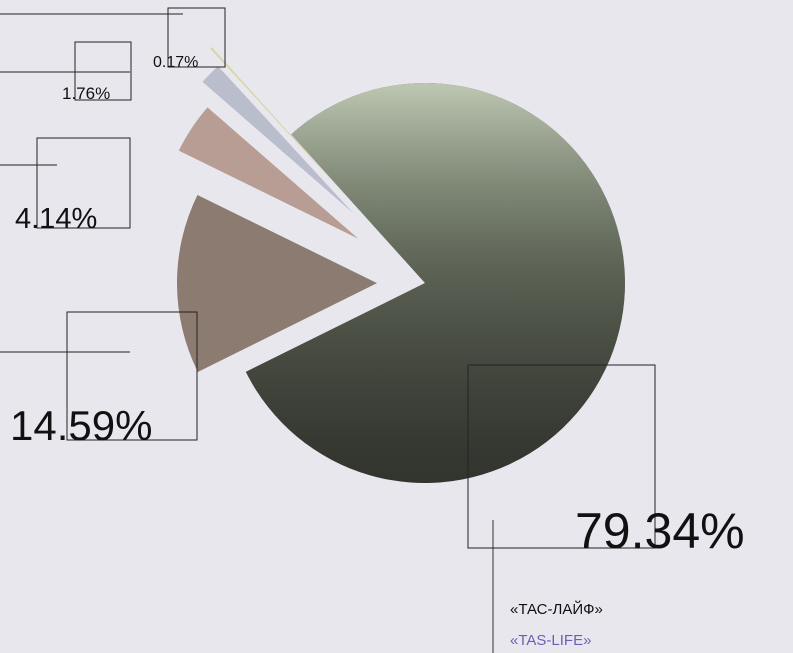  What do you see at coordinates (550, 640) in the screenshot?
I see `legend-label: «TAS-LIFE»` at bounding box center [550, 640].